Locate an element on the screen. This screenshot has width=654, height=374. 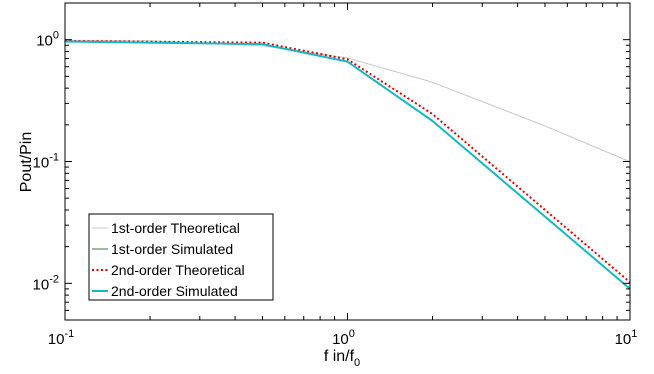
y-tick-label: 10⁻² is located at coordinates (46, 283).